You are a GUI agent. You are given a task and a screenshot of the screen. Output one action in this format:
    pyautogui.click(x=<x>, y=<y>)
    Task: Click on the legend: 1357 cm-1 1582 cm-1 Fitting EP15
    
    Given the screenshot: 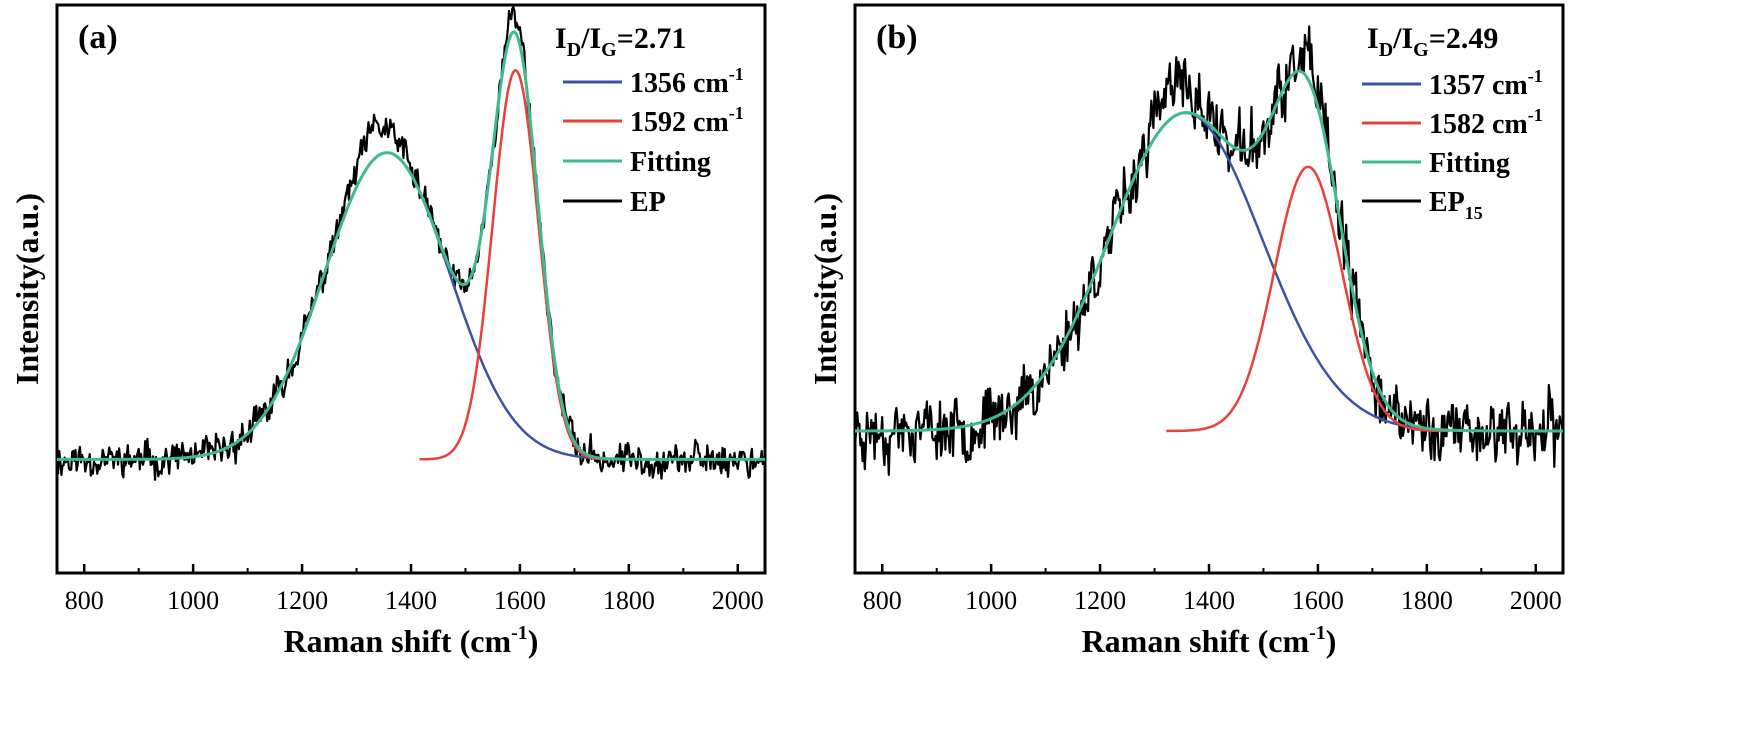 What is the action you would take?
    pyautogui.click(x=1452, y=144)
    